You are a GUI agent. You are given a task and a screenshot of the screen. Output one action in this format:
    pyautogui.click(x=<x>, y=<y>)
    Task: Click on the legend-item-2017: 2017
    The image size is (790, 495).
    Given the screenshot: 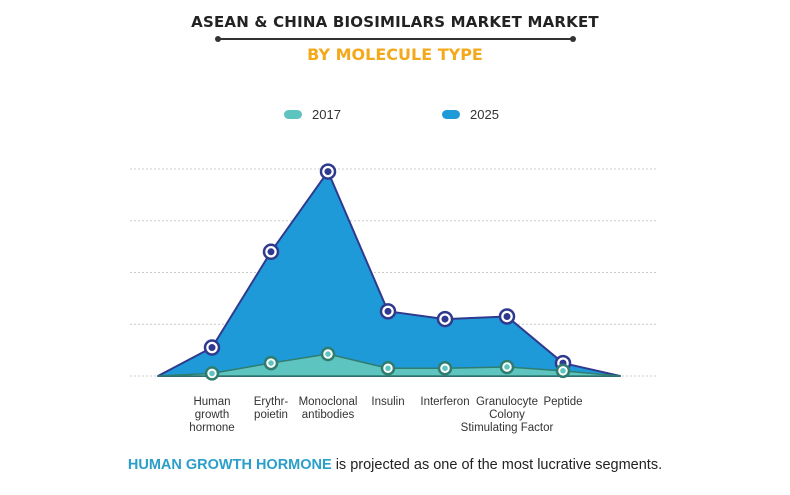 What is the action you would take?
    pyautogui.click(x=312, y=114)
    